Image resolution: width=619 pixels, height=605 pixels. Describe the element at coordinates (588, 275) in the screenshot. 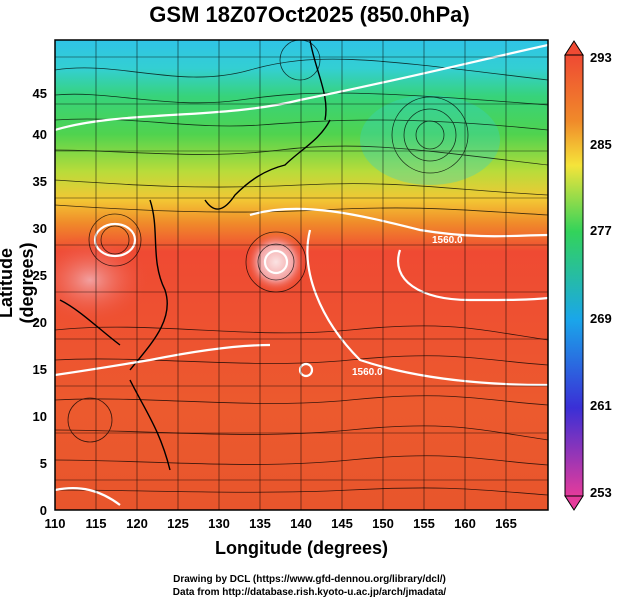

I see `colorbar: 293 285 277 269 261 253` at that location.